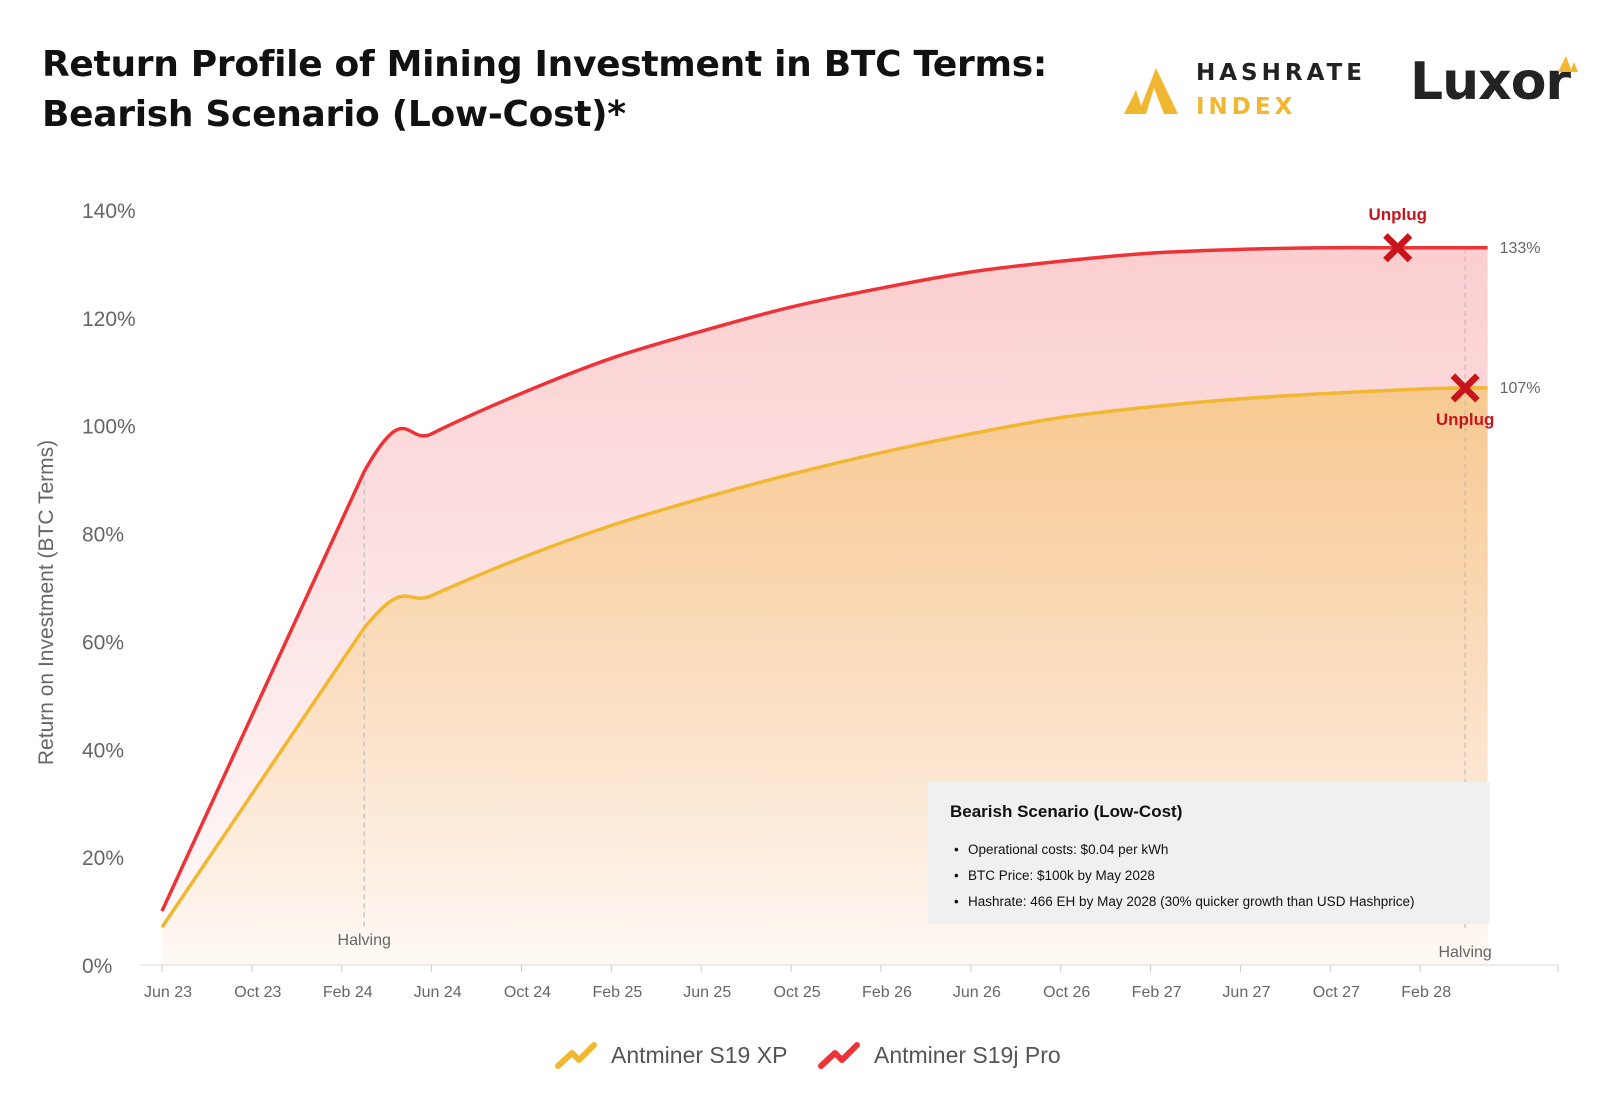 Image resolution: width=1624 pixels, height=1093 pixels. I want to click on legend-swatch-s19j-pro, so click(839, 1055).